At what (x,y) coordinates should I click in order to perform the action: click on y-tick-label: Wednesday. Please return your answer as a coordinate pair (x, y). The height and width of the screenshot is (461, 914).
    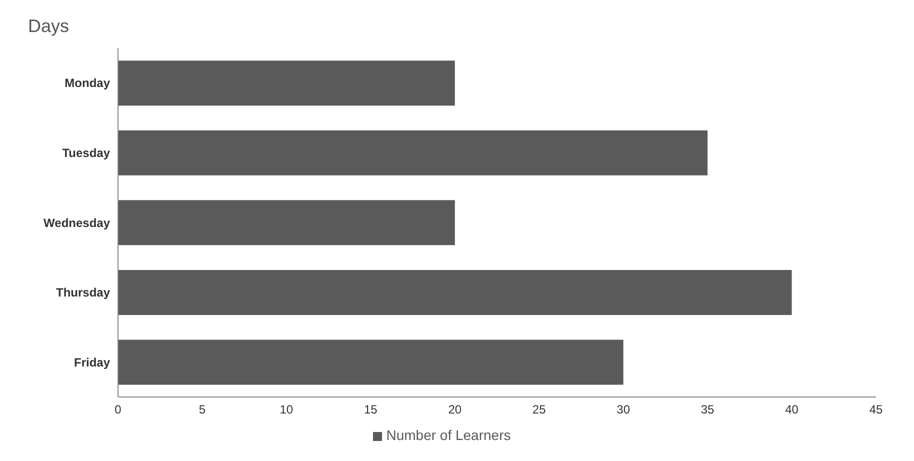
    Looking at the image, I should click on (77, 223).